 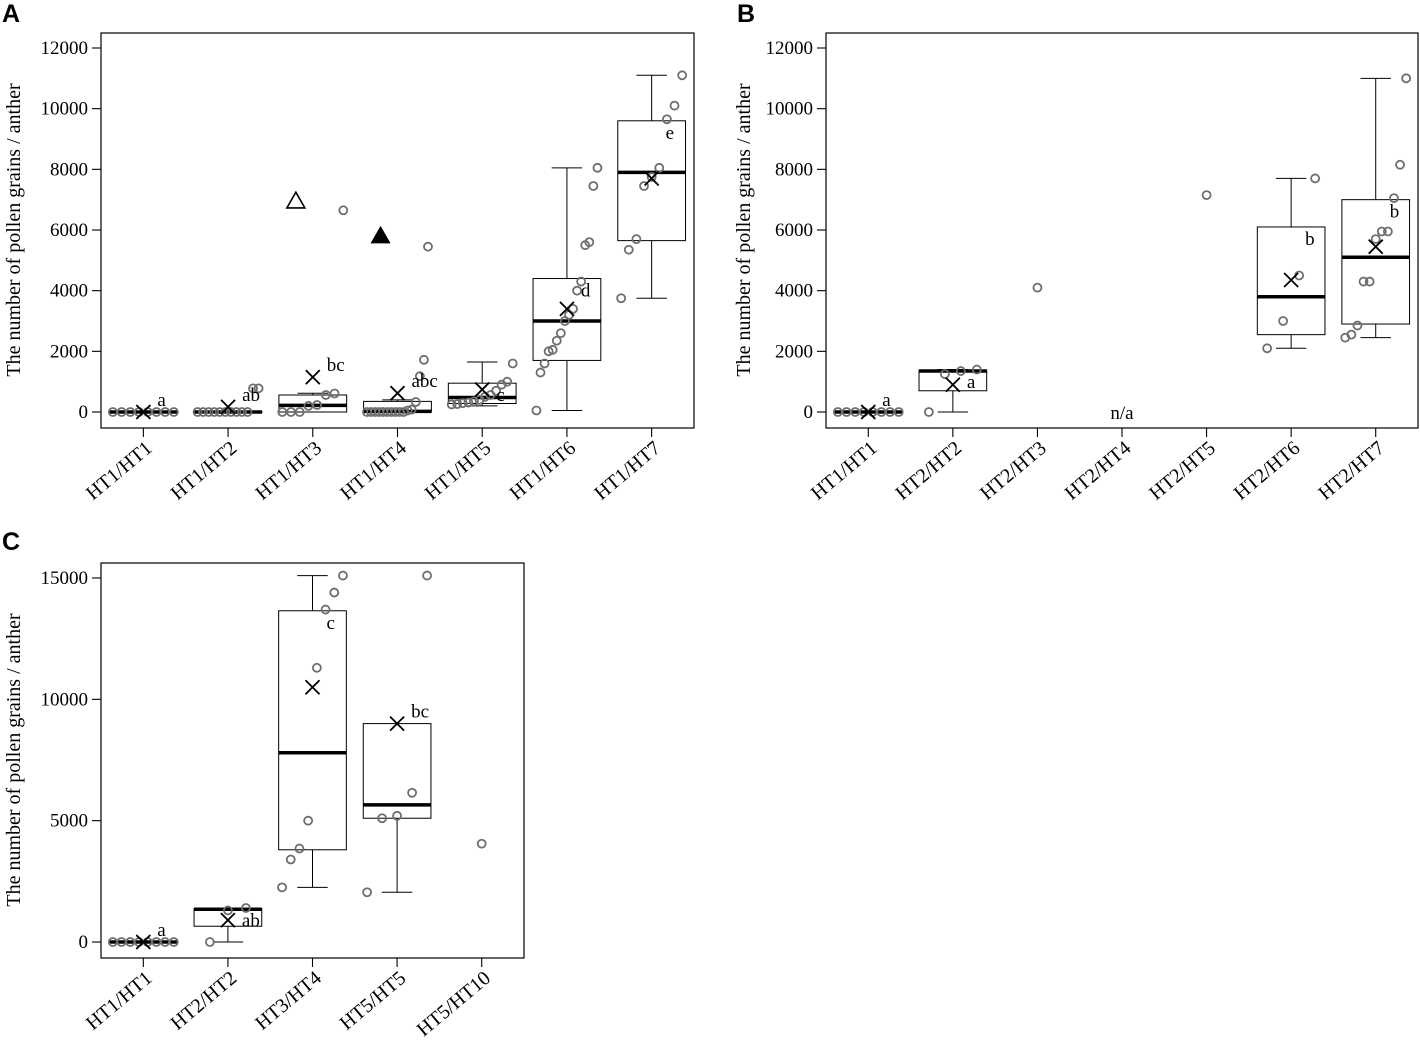 I want to click on significance-letter: e, so click(x=670, y=133).